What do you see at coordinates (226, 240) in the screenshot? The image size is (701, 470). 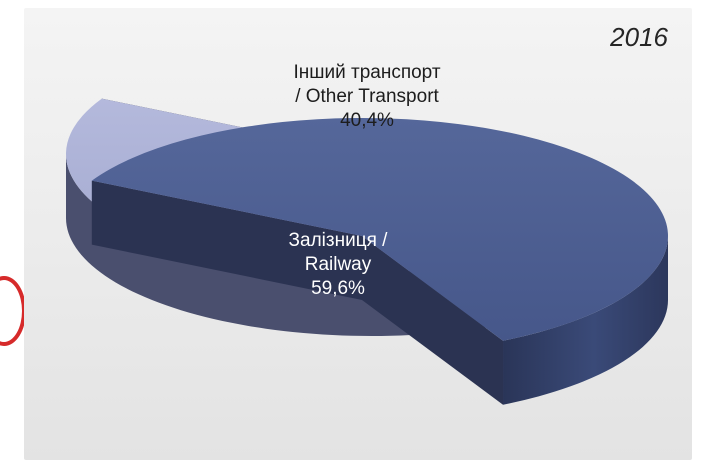 I see `railway-wall-start` at bounding box center [226, 240].